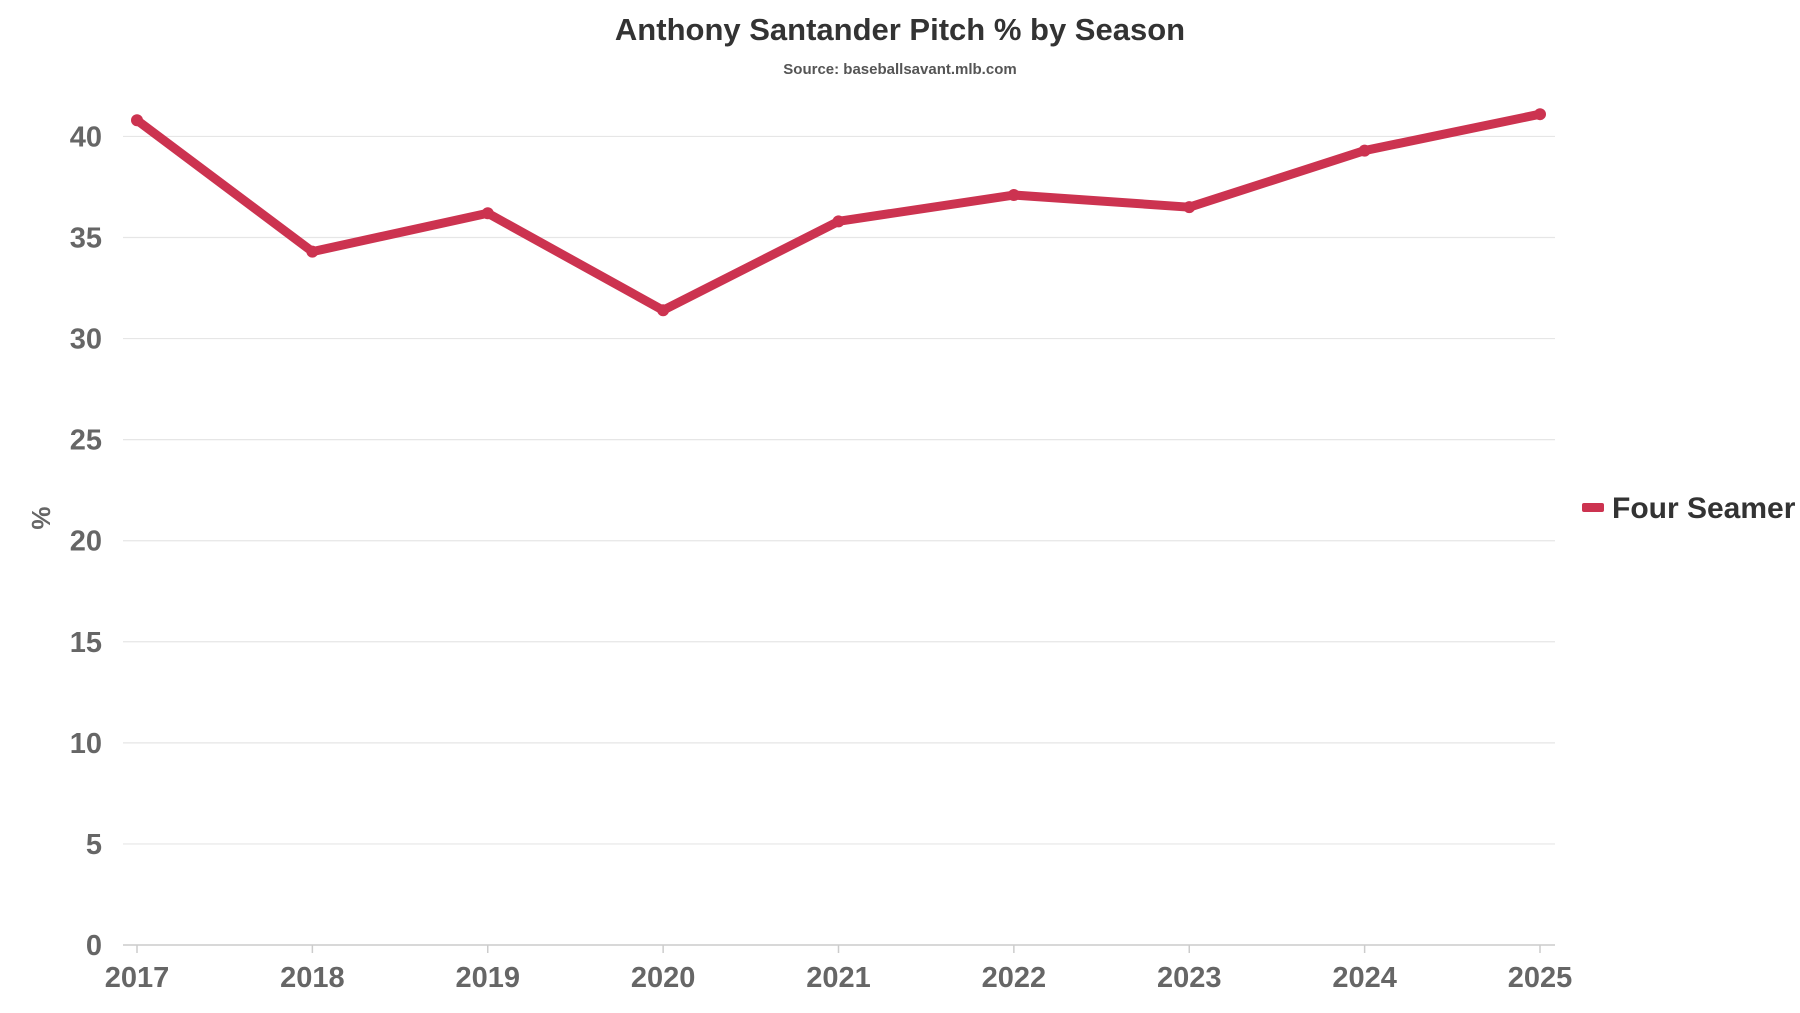  I want to click on x-tick-label: 2023, so click(1189, 978).